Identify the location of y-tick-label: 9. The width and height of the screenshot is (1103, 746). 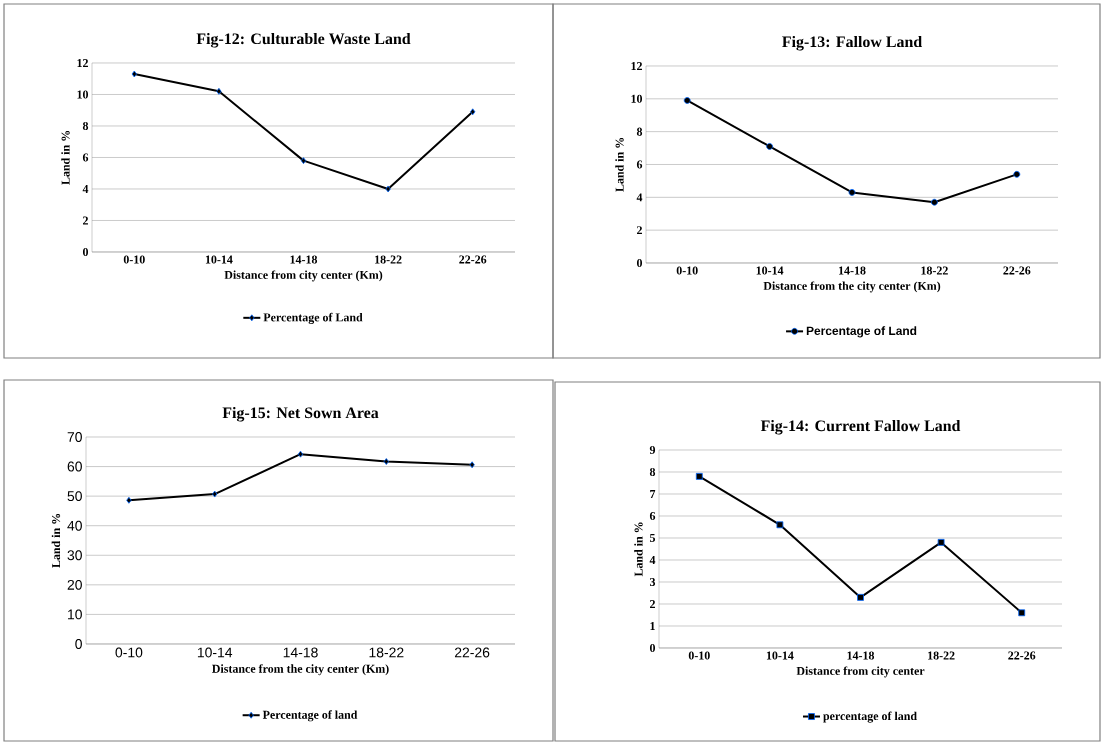
(652, 450).